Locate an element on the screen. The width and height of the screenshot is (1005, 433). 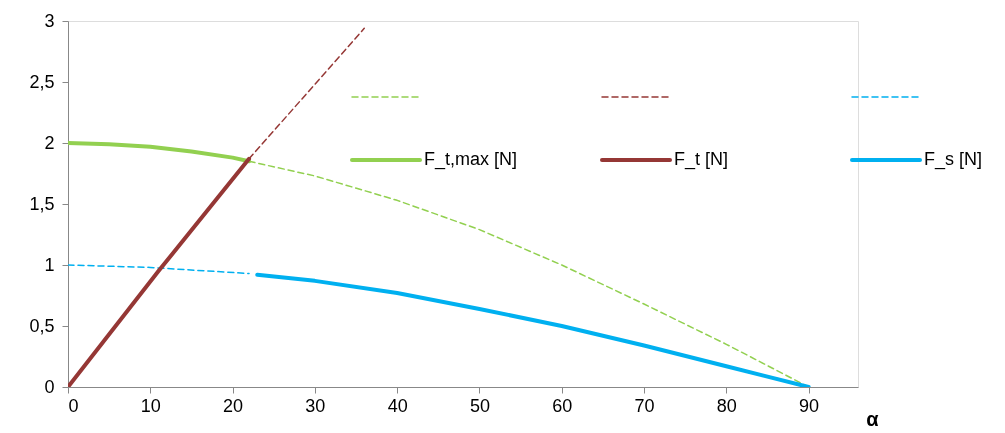
x-tick-label: 60 is located at coordinates (562, 405).